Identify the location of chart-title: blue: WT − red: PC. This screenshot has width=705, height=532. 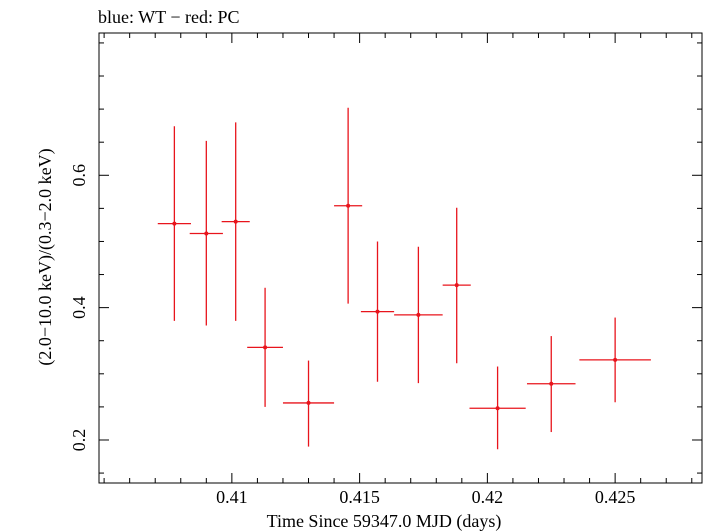
(168, 17).